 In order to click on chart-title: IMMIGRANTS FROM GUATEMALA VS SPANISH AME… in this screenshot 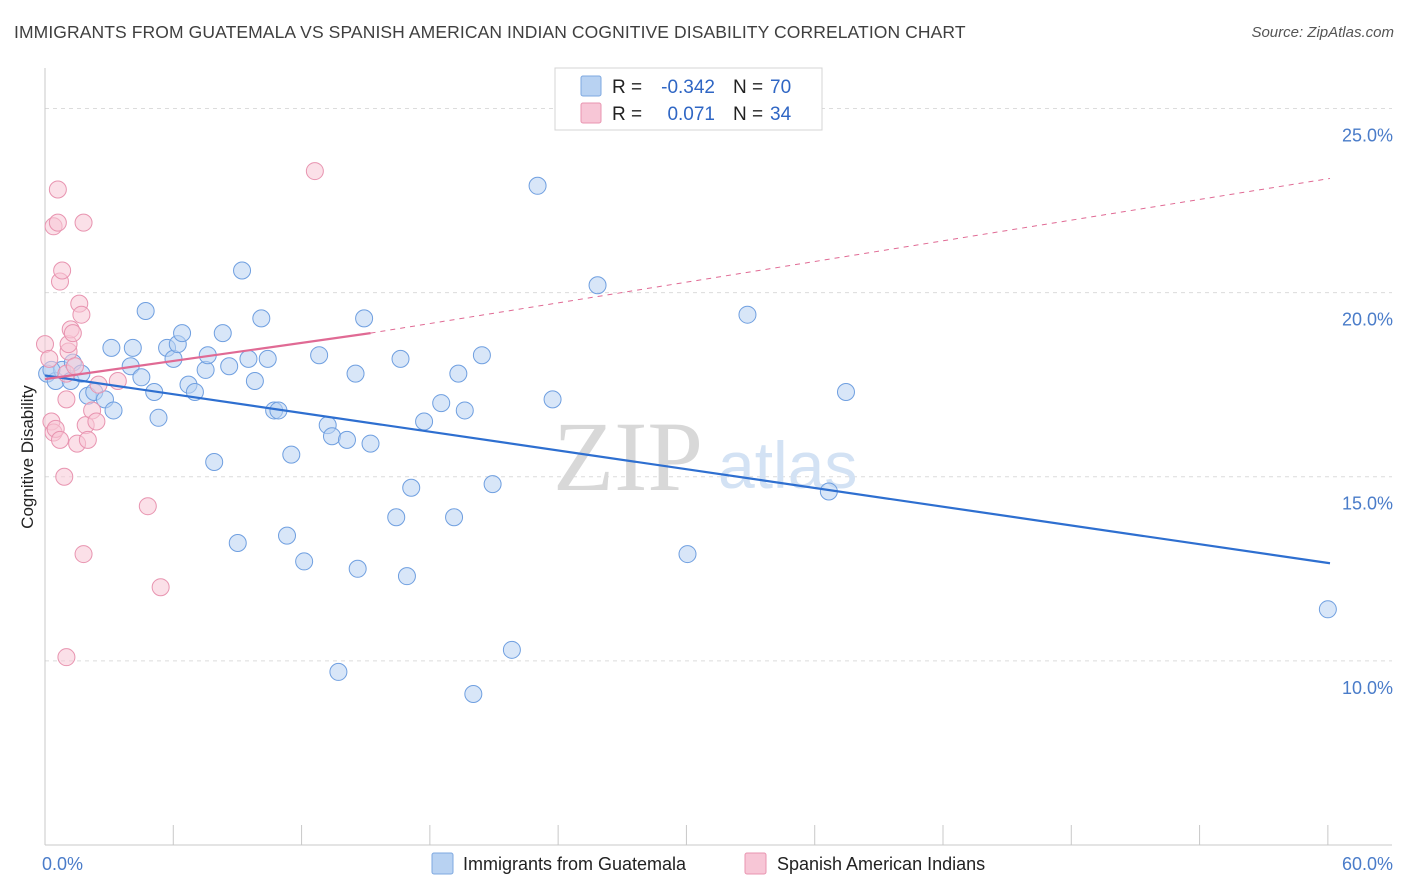, I will do `click(490, 32)`.